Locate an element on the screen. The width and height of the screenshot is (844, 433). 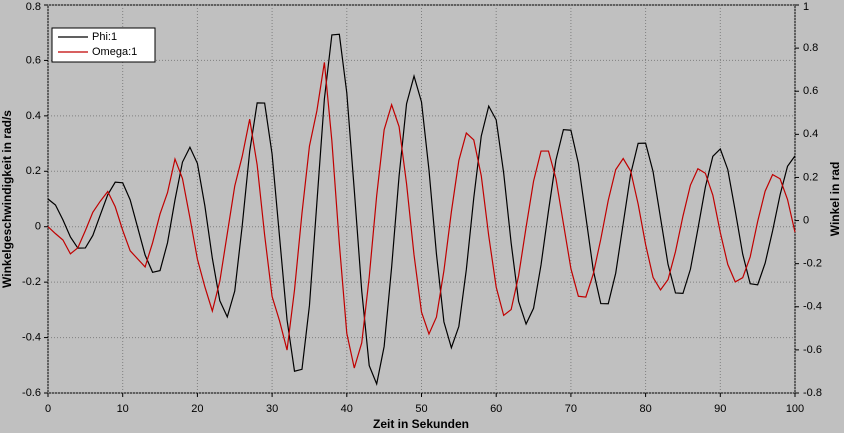
y2-tick-label: -0.4 is located at coordinates (812, 307).